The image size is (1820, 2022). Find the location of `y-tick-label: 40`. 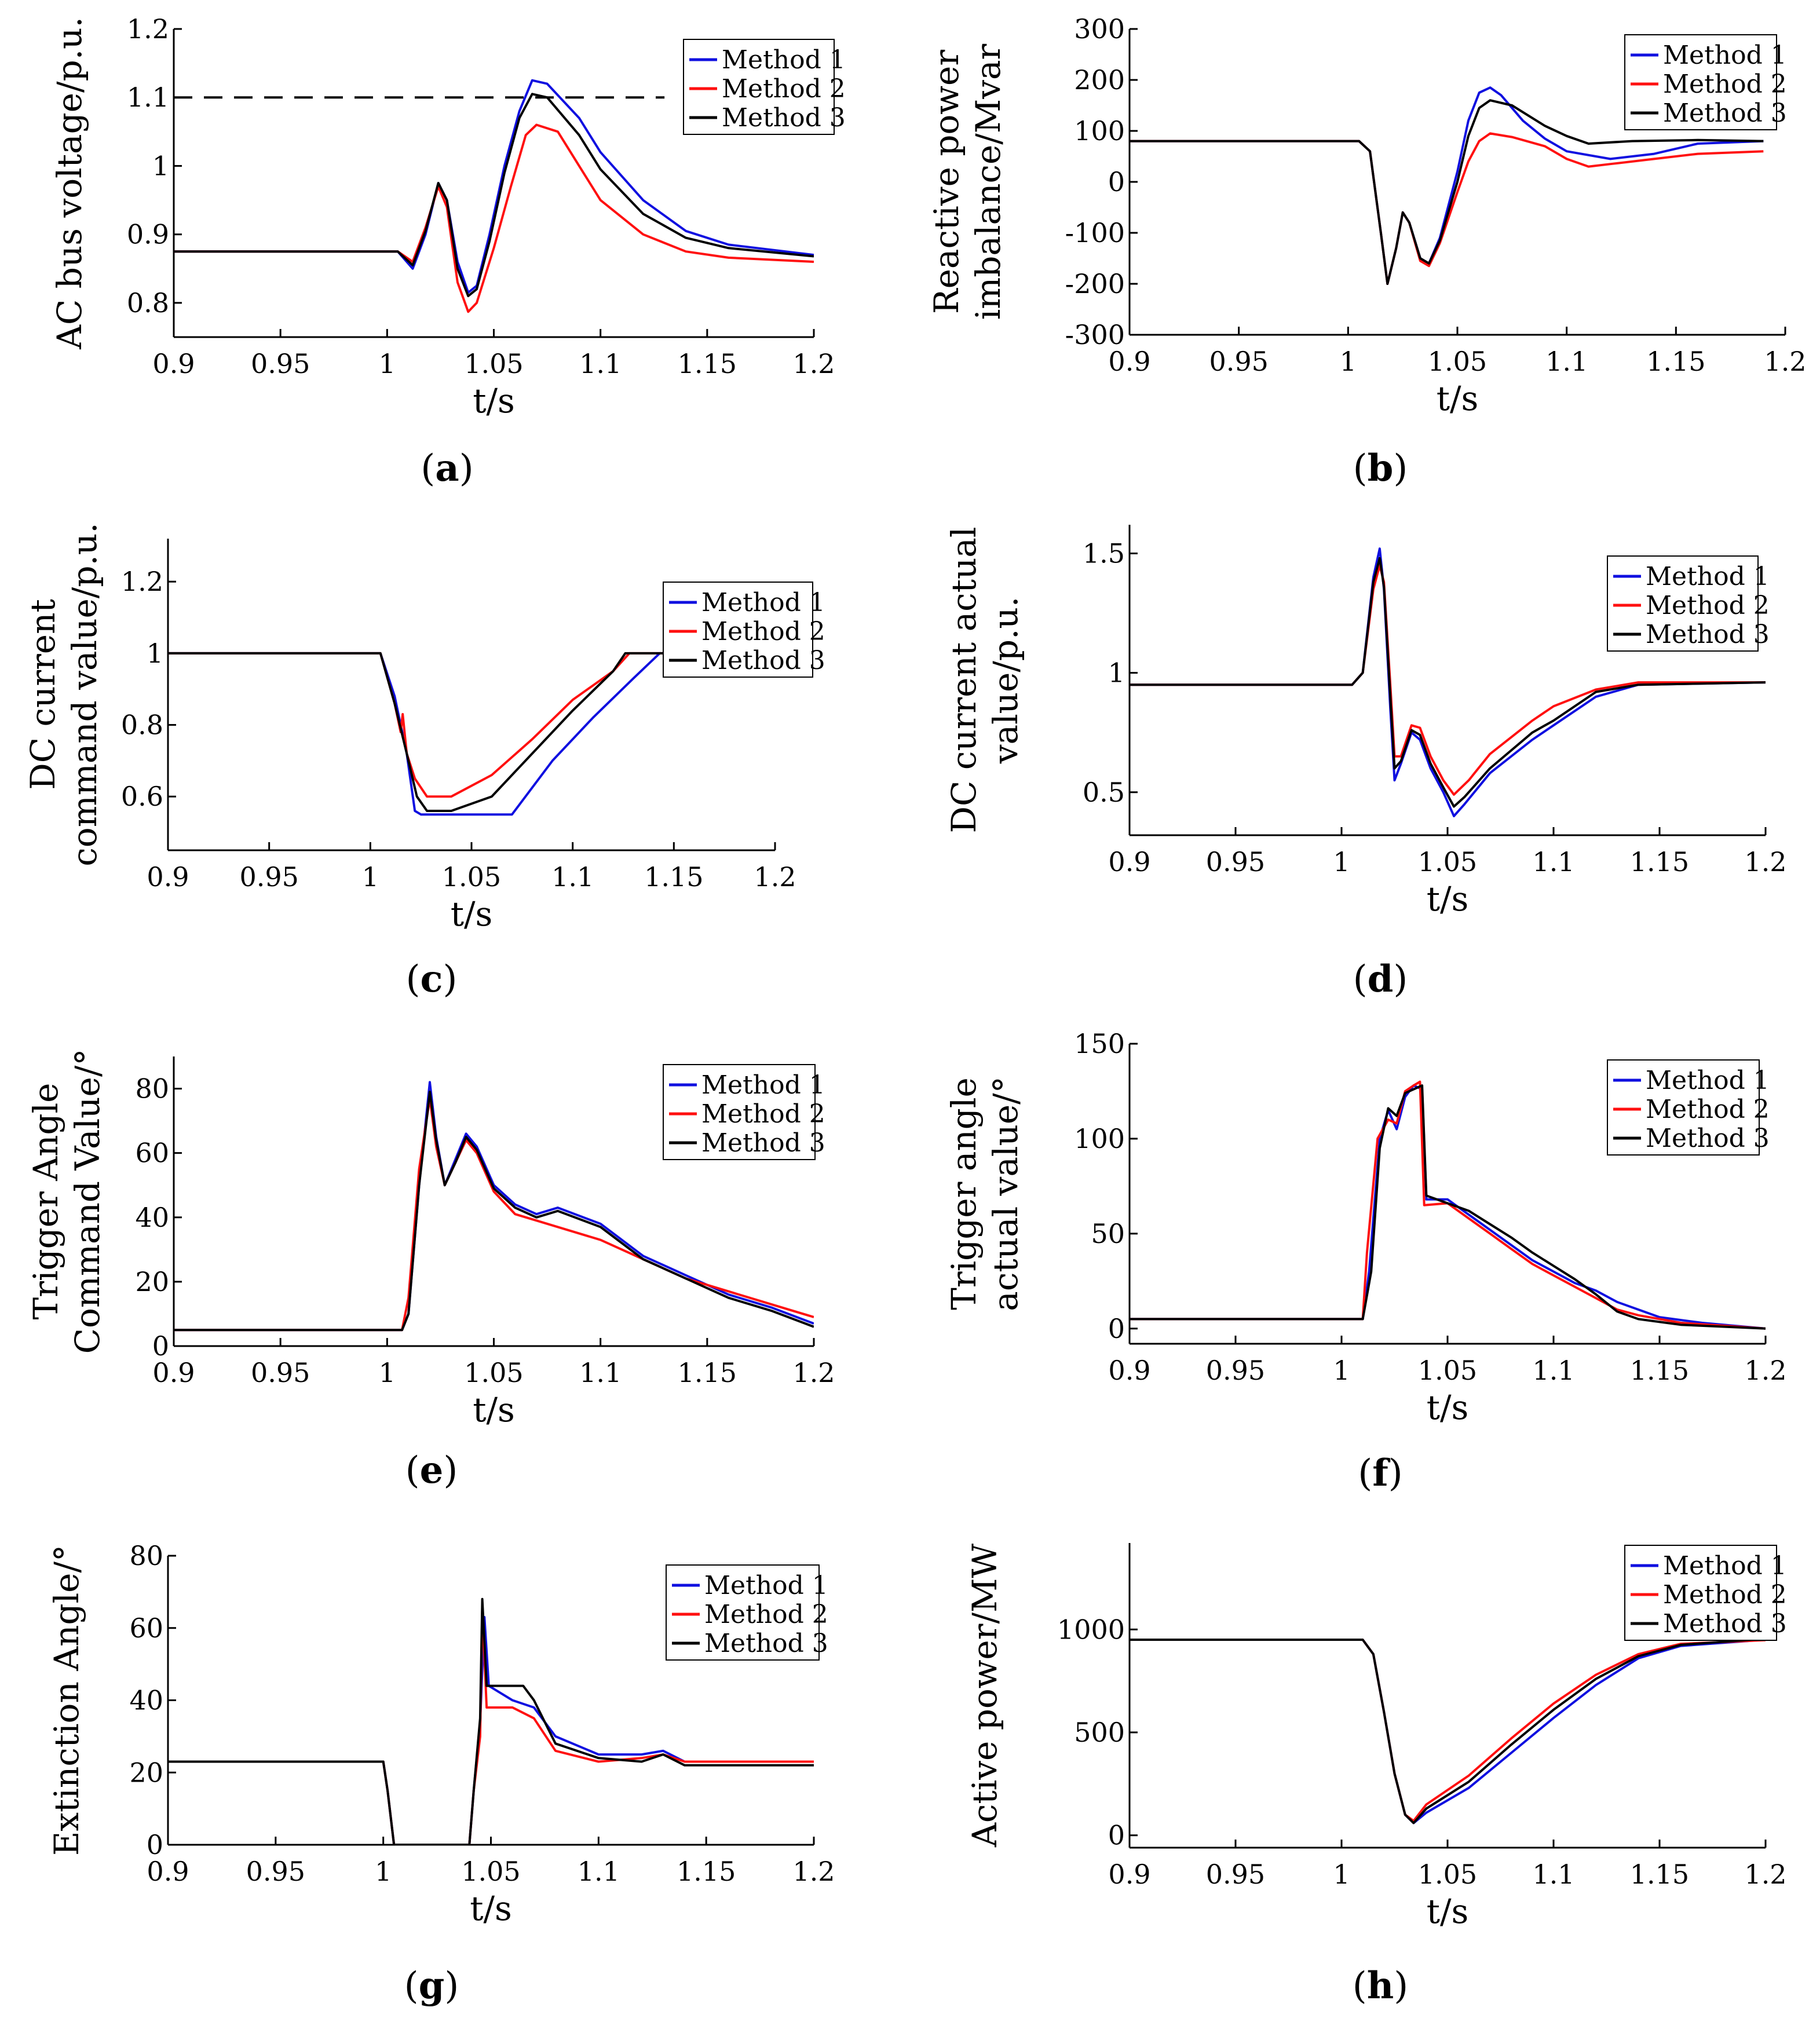

y-tick-label: 40 is located at coordinates (146, 1700).